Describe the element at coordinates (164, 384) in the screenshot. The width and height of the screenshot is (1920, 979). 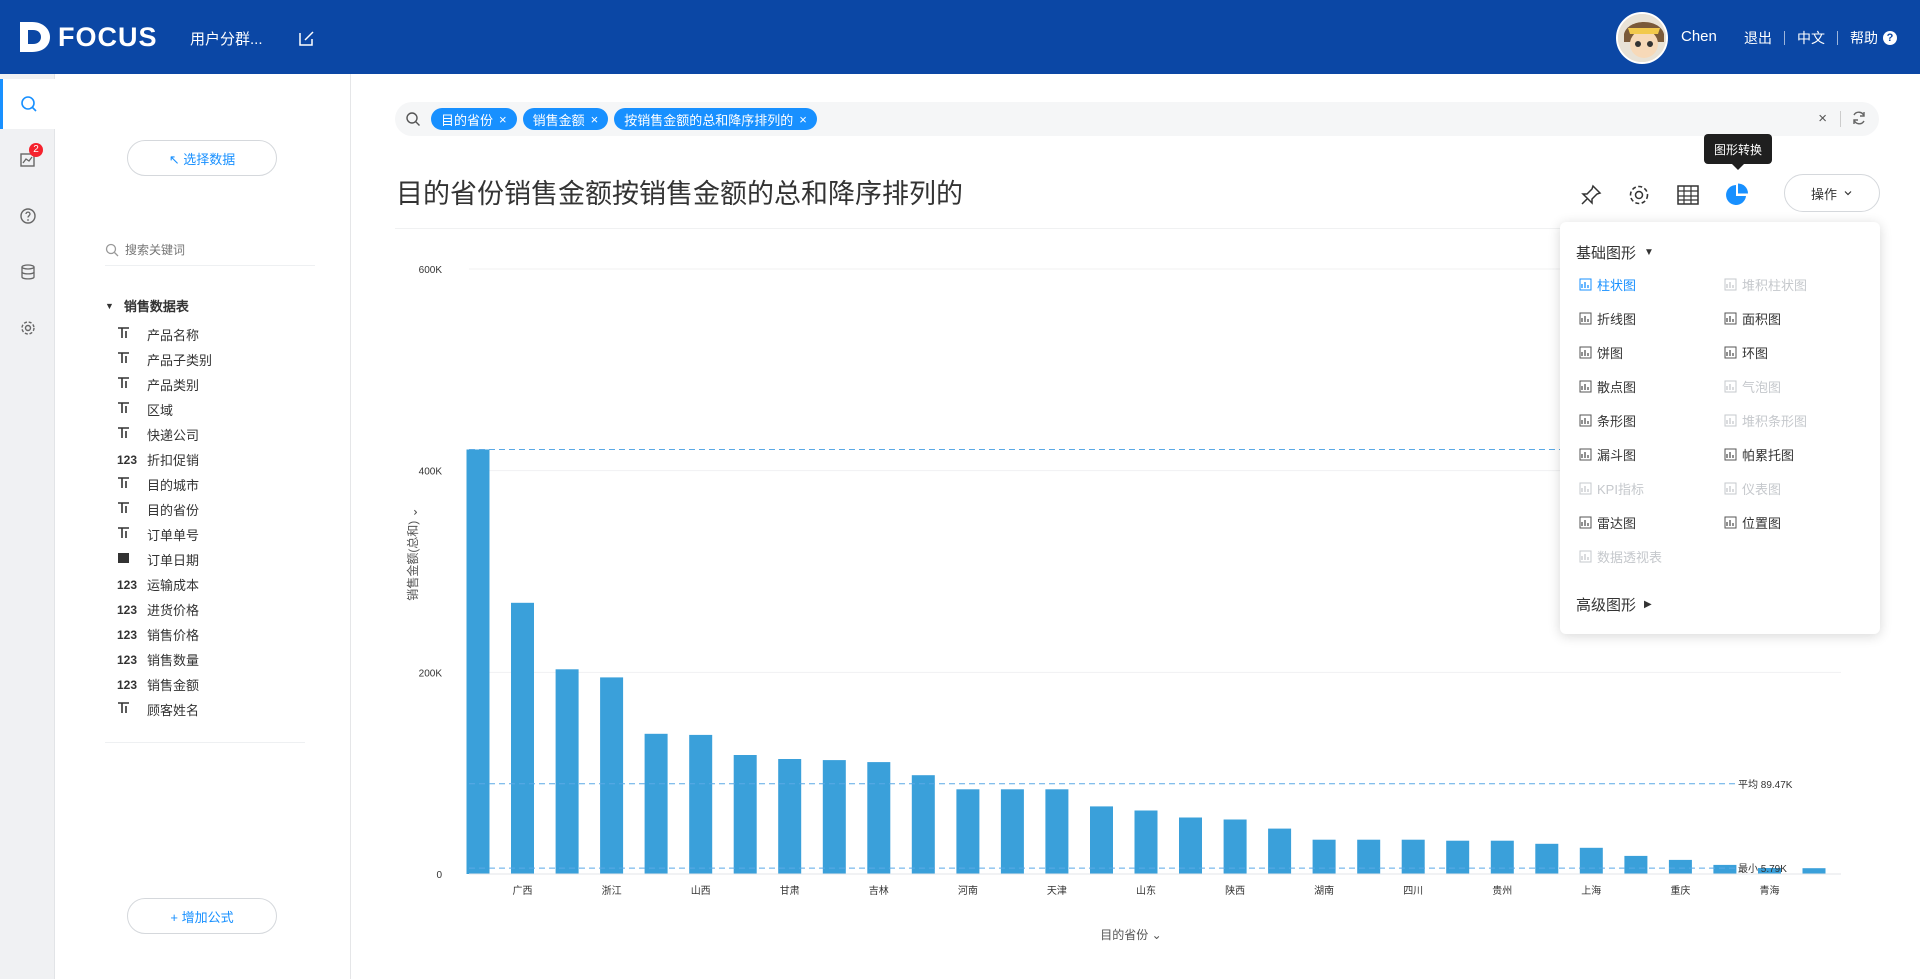
I see `field-item: 产品类别` at that location.